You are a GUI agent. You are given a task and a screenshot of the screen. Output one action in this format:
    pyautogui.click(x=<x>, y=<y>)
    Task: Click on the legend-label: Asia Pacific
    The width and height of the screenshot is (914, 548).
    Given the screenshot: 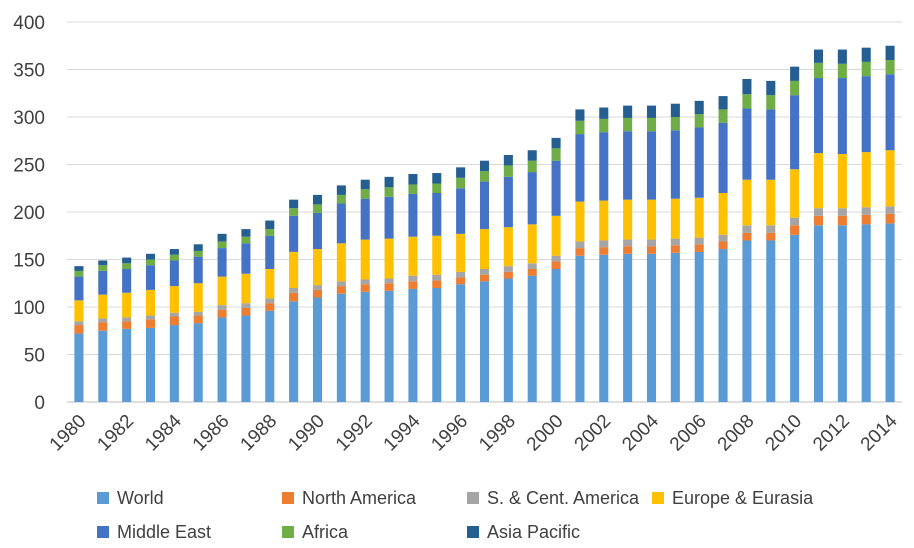 What is the action you would take?
    pyautogui.click(x=533, y=532)
    